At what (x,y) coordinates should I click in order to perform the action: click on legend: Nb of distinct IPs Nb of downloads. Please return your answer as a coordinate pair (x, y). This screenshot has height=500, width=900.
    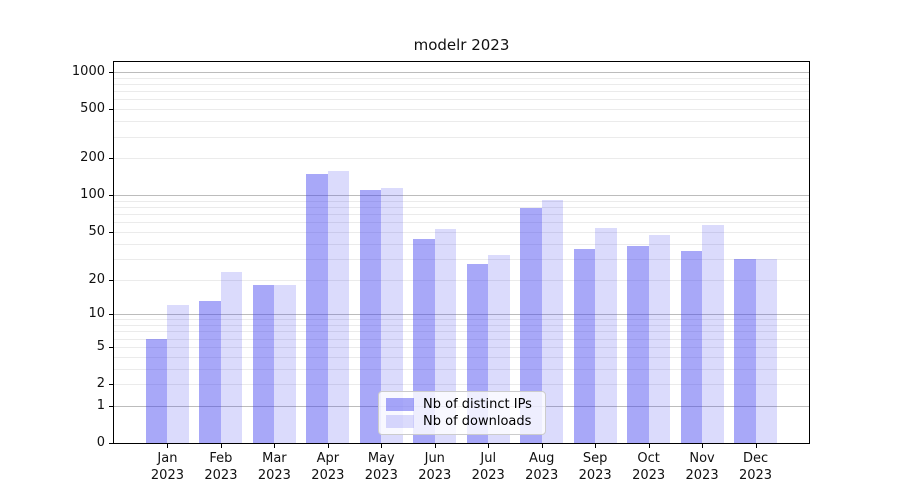
    Looking at the image, I should click on (462, 413).